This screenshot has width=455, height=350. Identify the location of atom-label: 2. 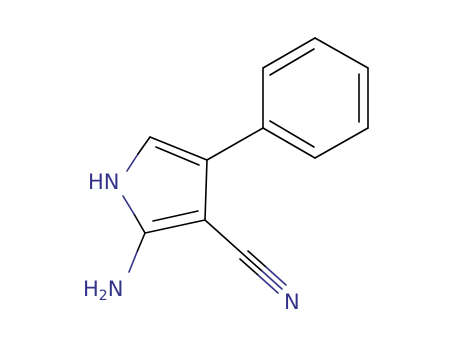
(103, 296).